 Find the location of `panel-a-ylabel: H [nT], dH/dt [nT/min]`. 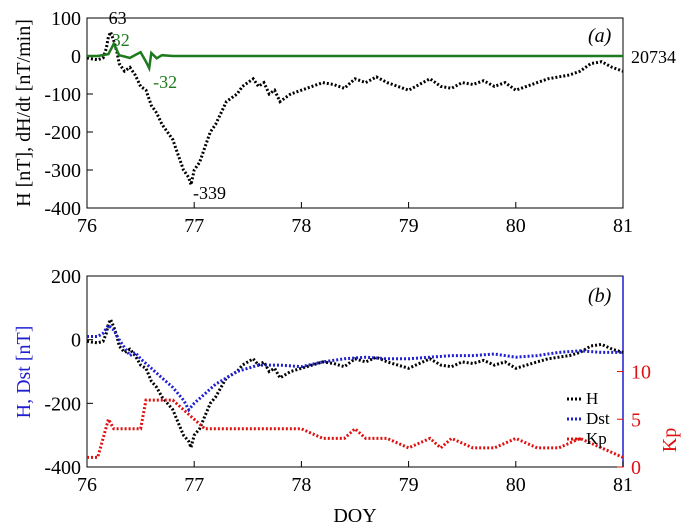

panel-a-ylabel: H [nT], dH/dt [nT/min] is located at coordinates (24, 113).